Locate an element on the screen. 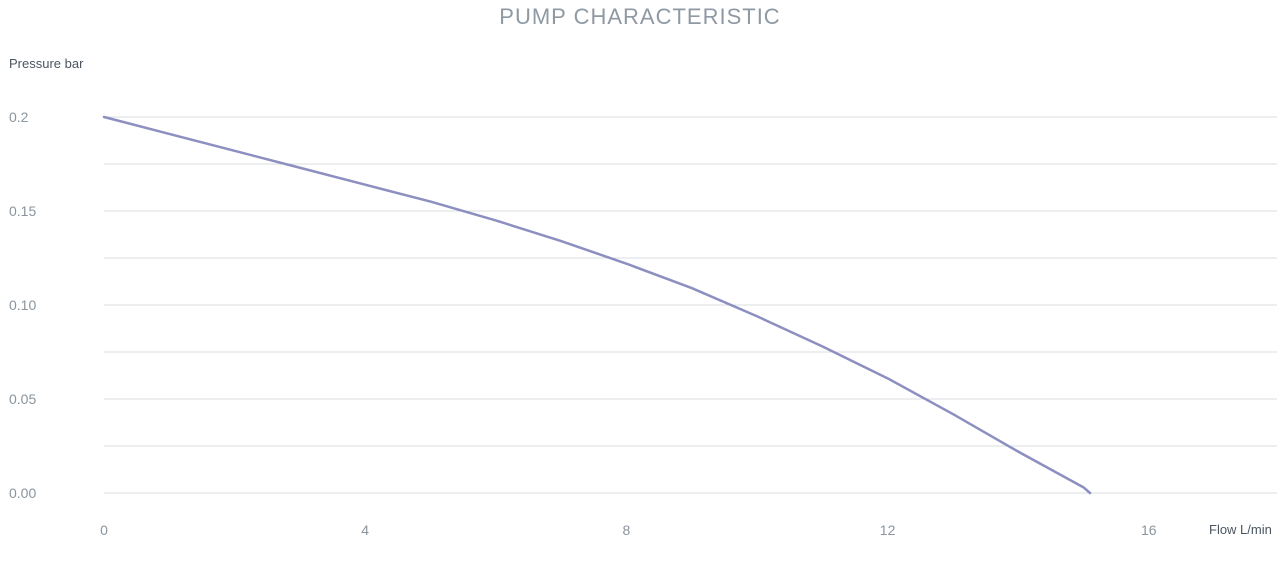 The height and width of the screenshot is (562, 1280). y-tick-labels: 0.2 0.15 0.10 0.05 0.00 is located at coordinates (22, 305).